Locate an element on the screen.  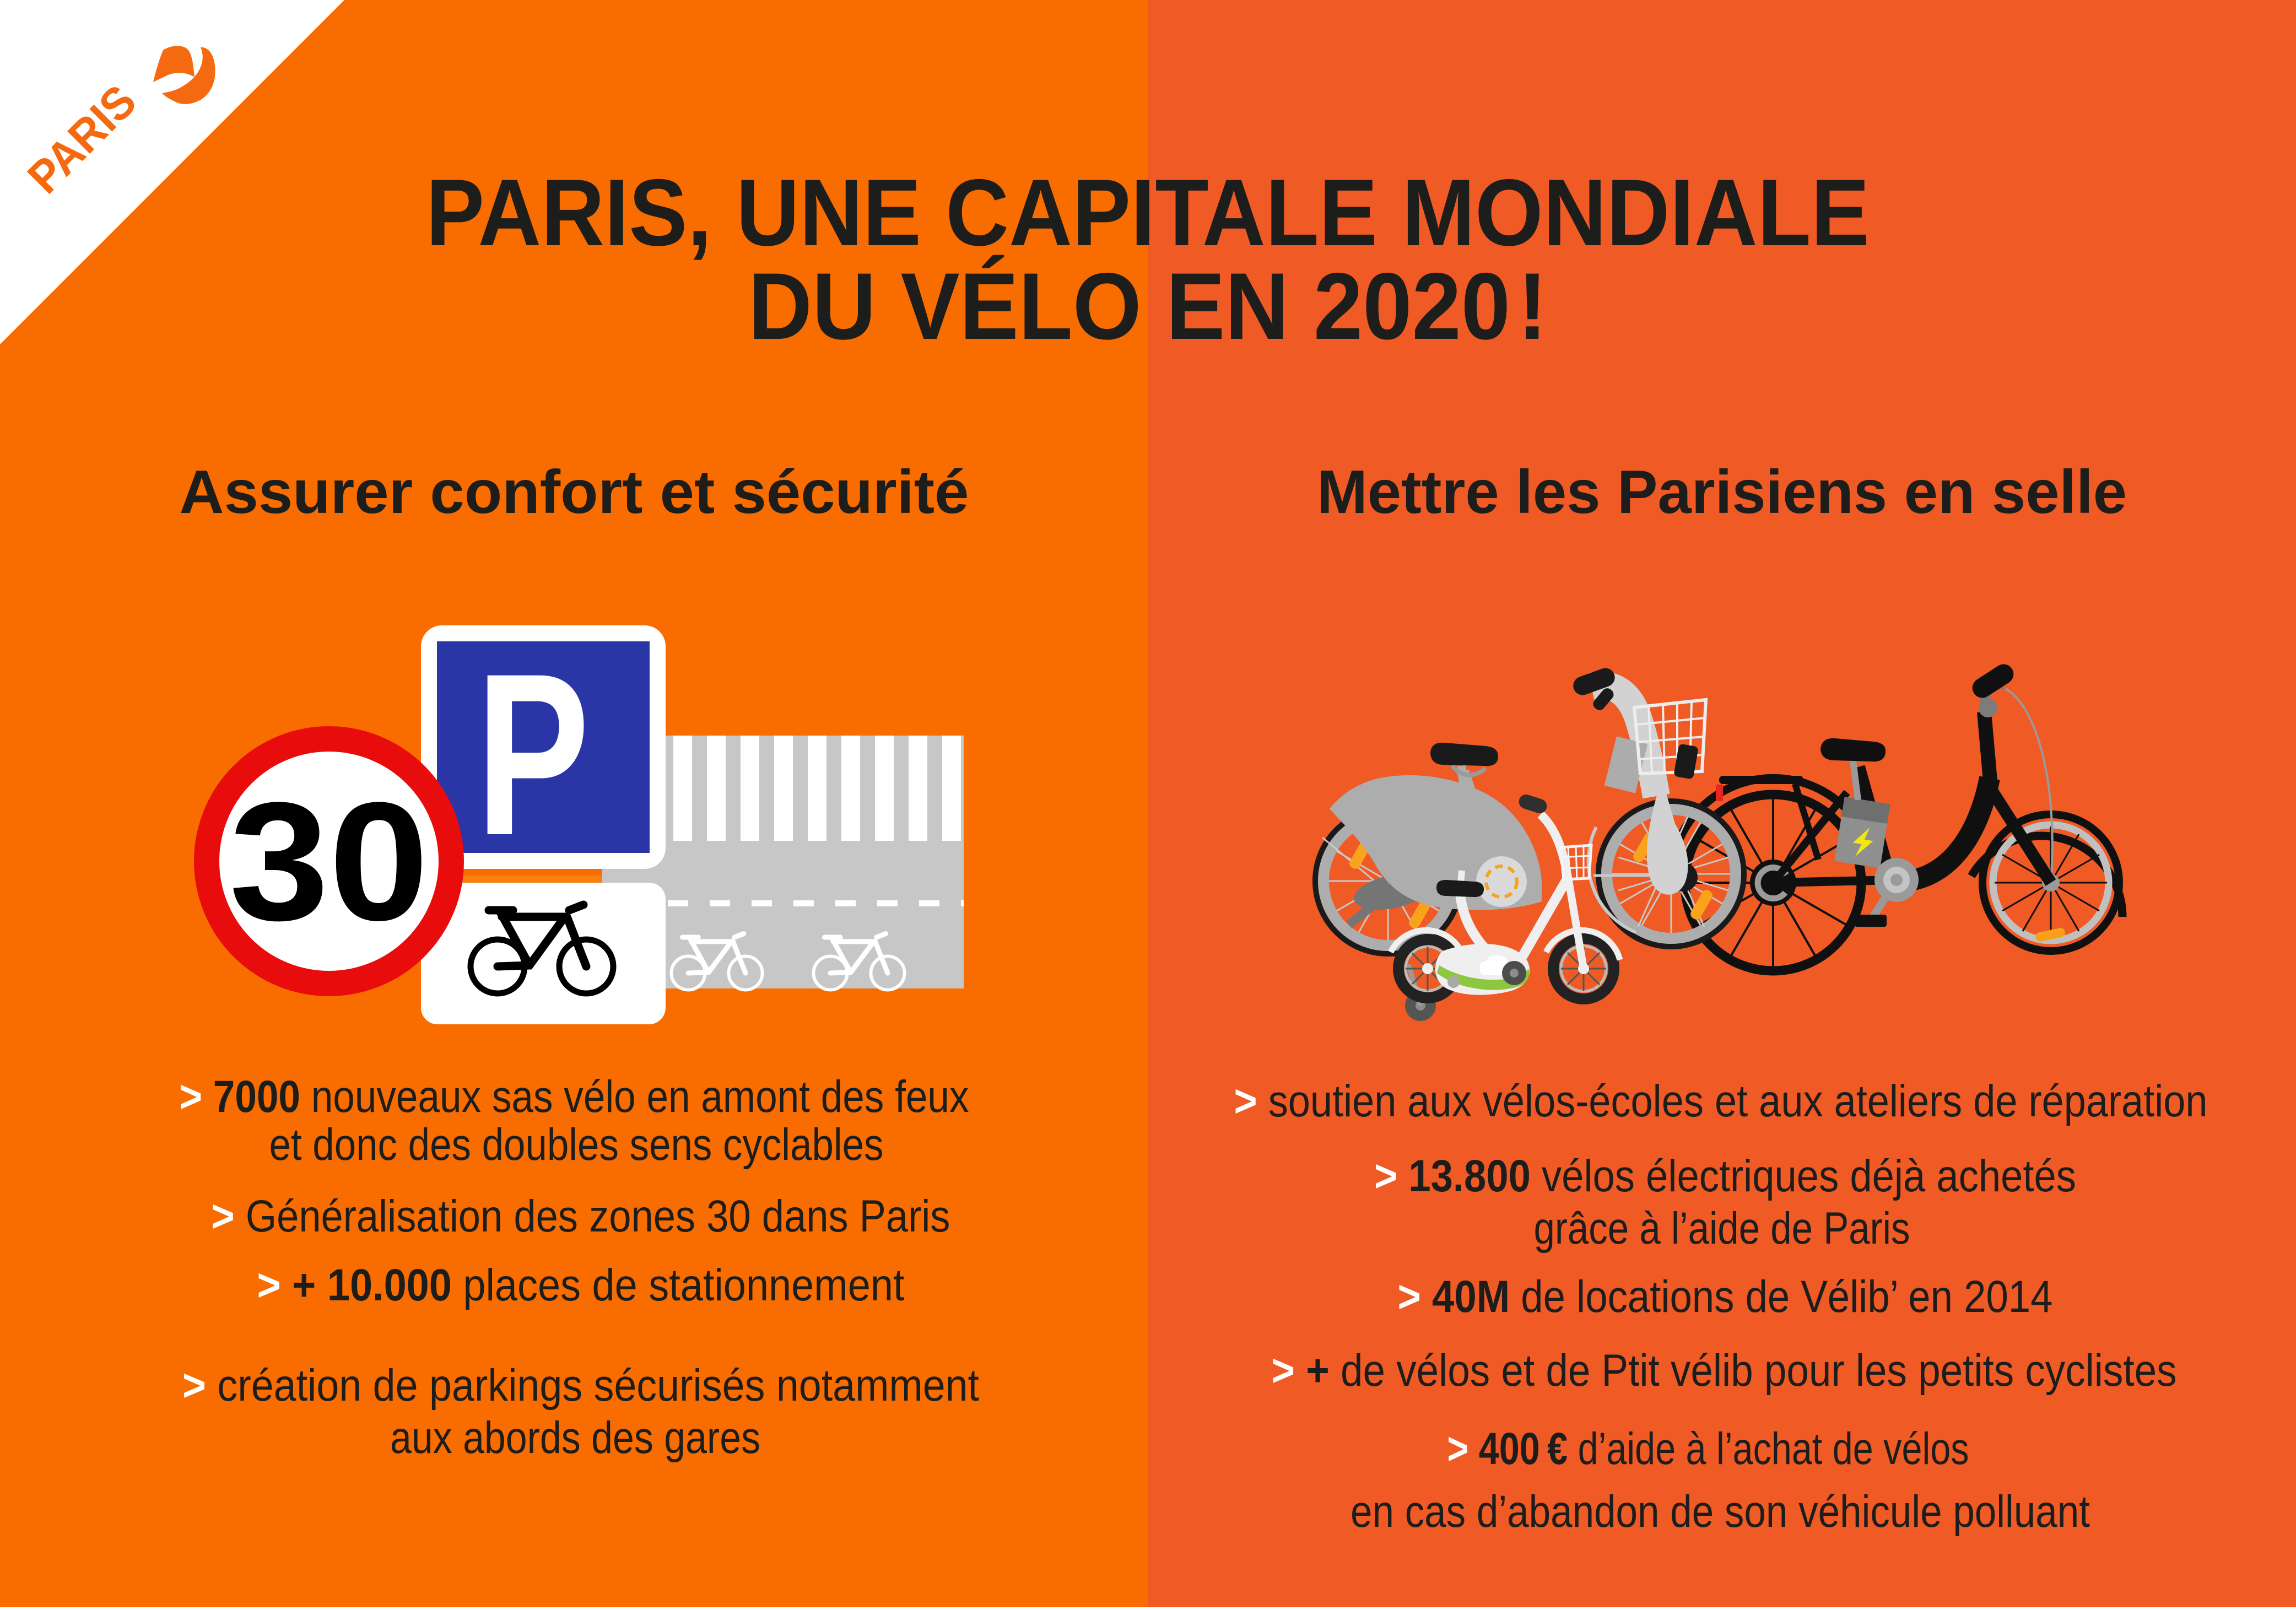
svg-text:> Généralisation des zones 30: > Généralisation des zones 30 dans Paris is located at coordinates (581, 1216).